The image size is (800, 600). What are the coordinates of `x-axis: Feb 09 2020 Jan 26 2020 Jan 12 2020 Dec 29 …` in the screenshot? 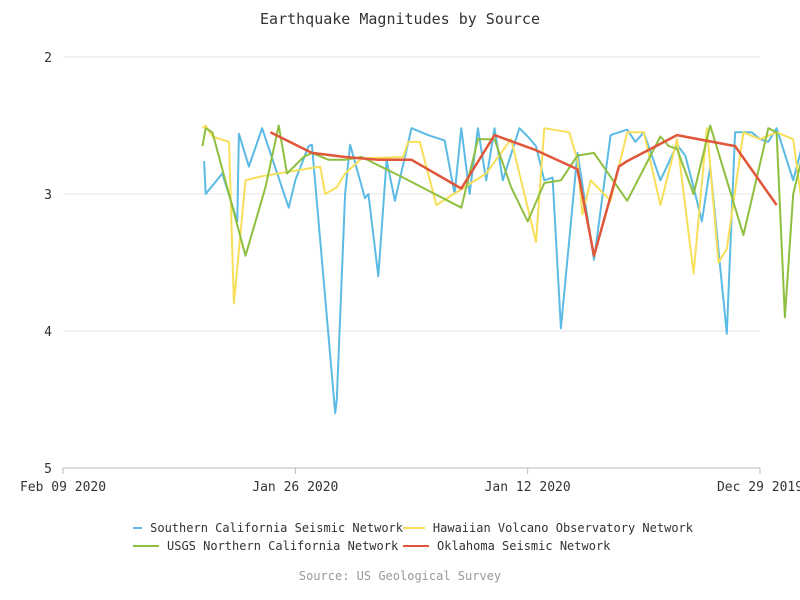 It's located at (410, 481).